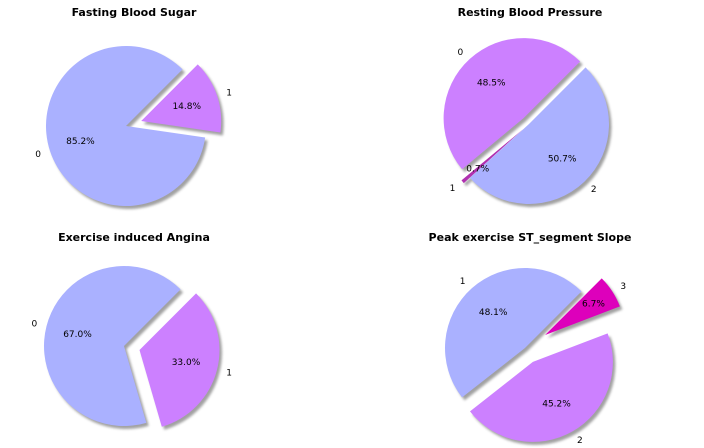  What do you see at coordinates (491, 84) in the screenshot?
I see `slice-percent-label: 48.5%` at bounding box center [491, 84].